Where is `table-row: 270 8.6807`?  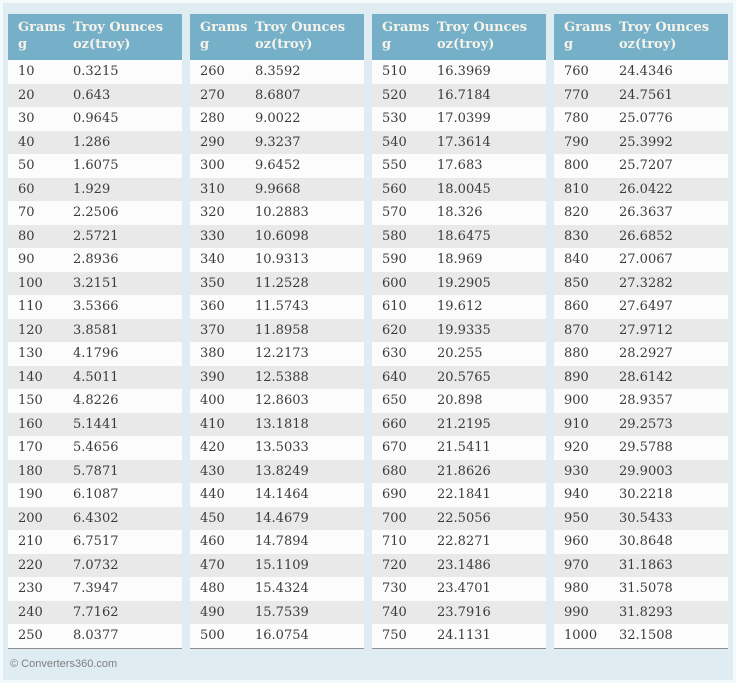 table-row: 270 8.6807 is located at coordinates (277, 95).